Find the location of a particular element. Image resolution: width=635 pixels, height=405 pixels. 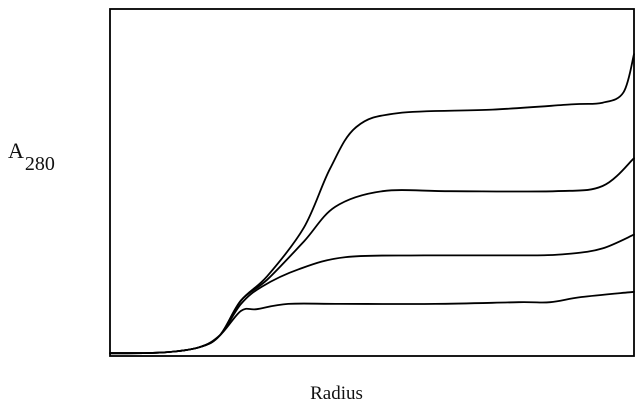

y-axis-label: A280 is located at coordinates (31, 156).